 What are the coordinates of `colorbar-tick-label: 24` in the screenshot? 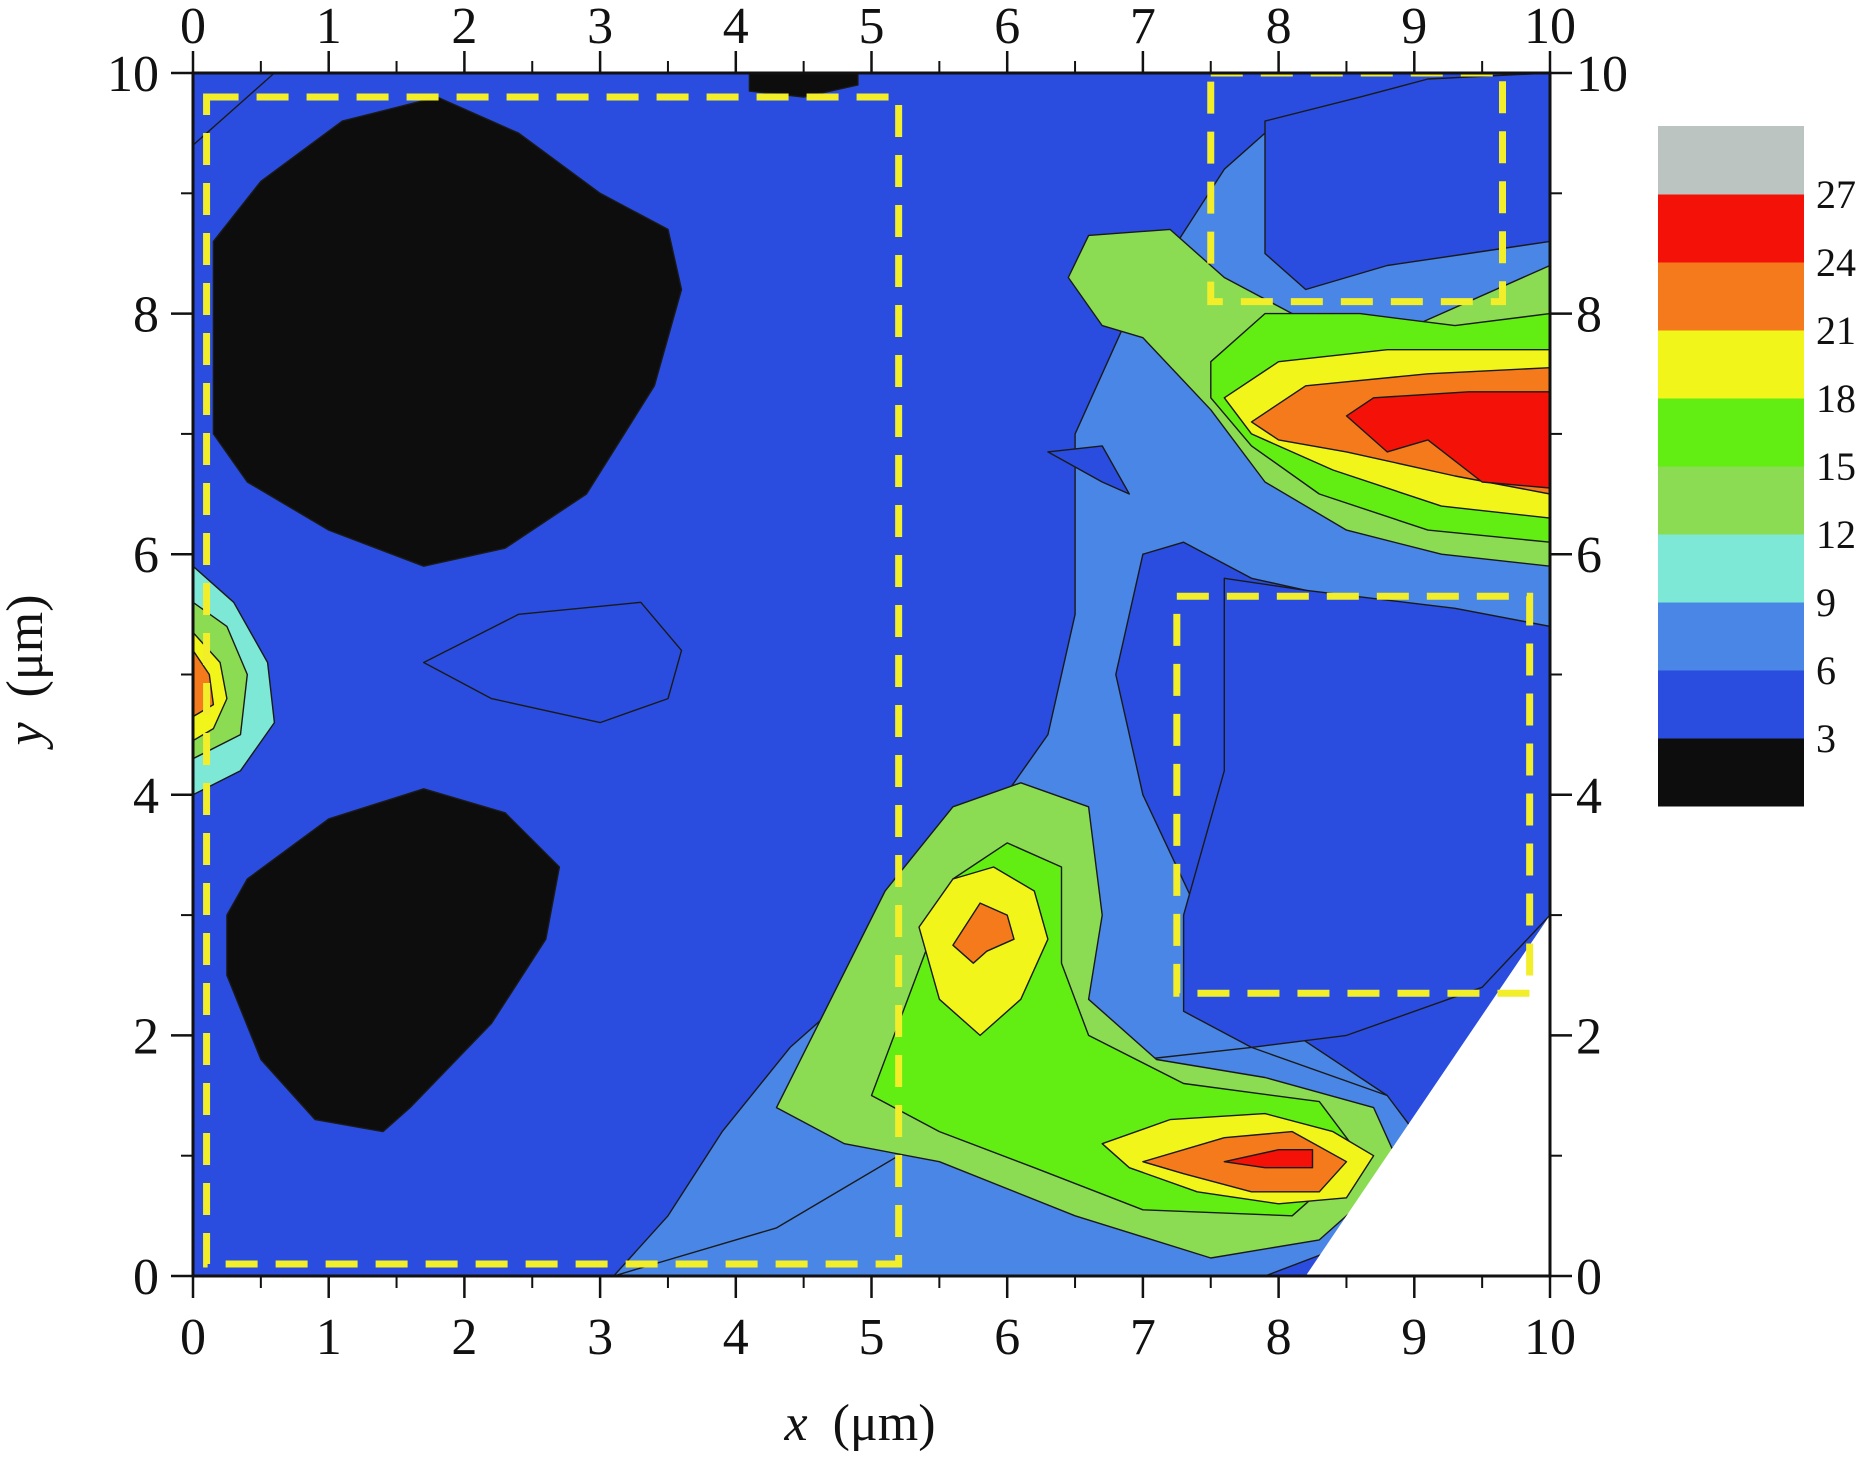 It's located at (1836, 262).